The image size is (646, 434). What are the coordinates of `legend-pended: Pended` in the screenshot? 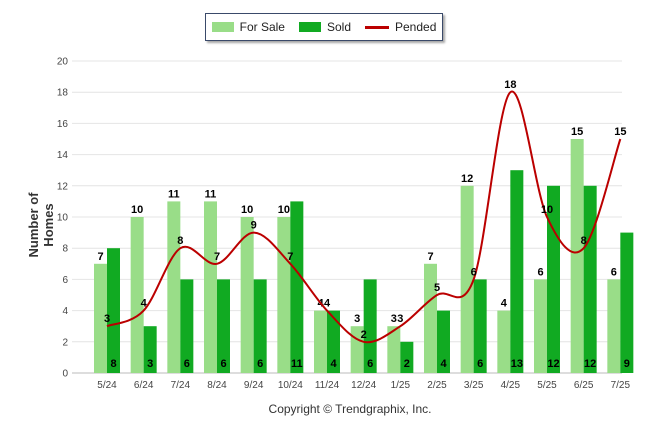 It's located at (400, 27).